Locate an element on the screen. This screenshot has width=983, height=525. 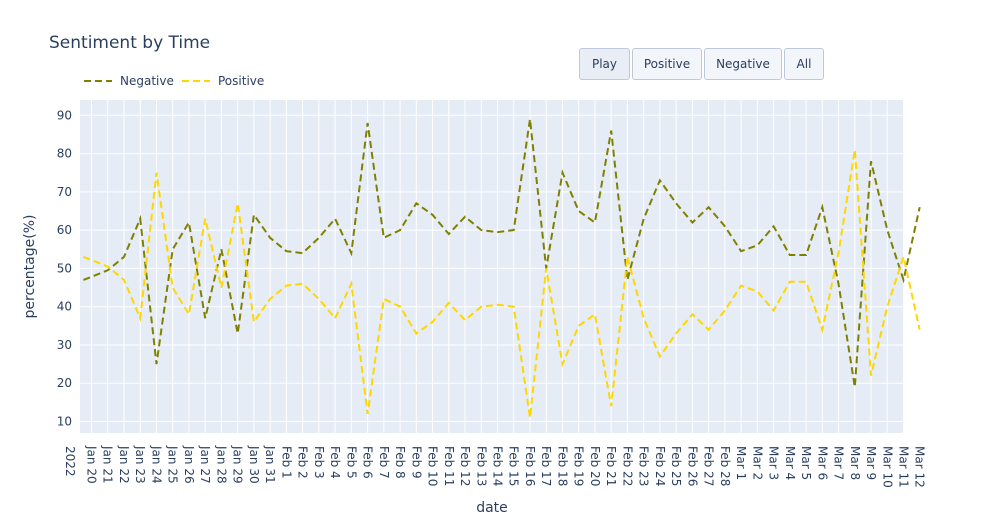
x-tick-label: Feb 8 is located at coordinates (400, 462).